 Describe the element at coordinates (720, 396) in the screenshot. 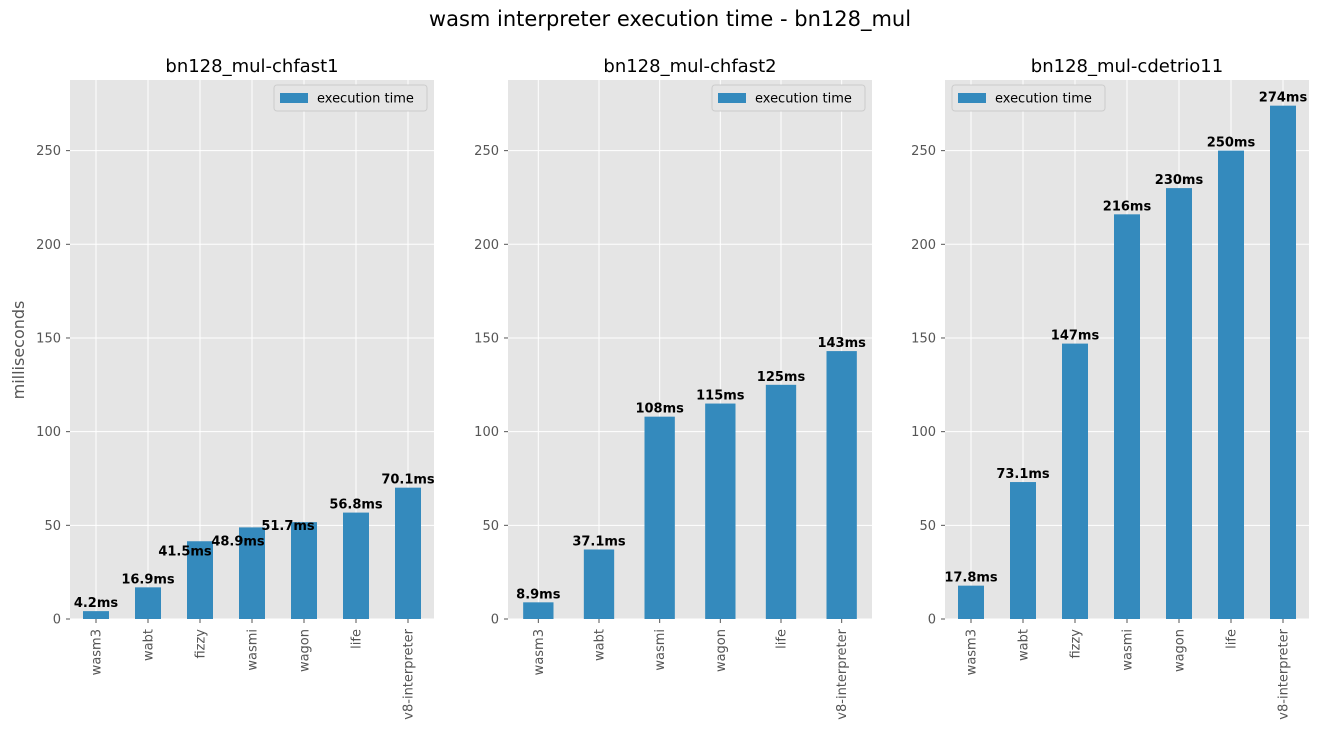

I see `data-label: 115ms` at that location.